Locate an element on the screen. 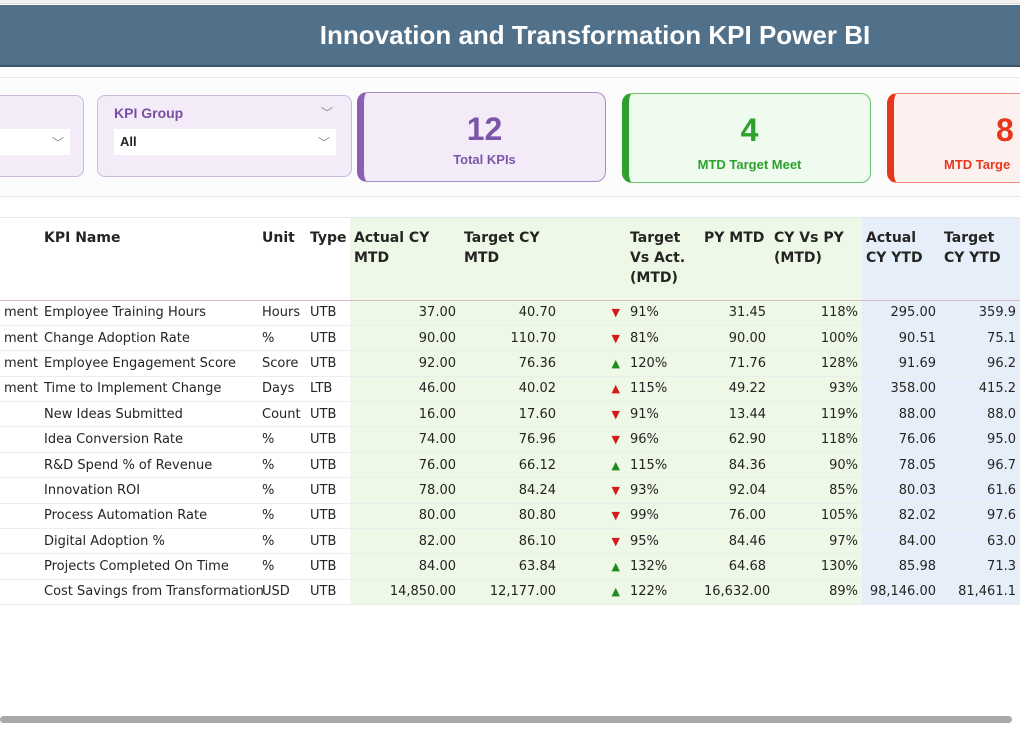 Image resolution: width=1020 pixels, height=732 pixels. slicer-clipped-dropdown is located at coordinates (35, 142).